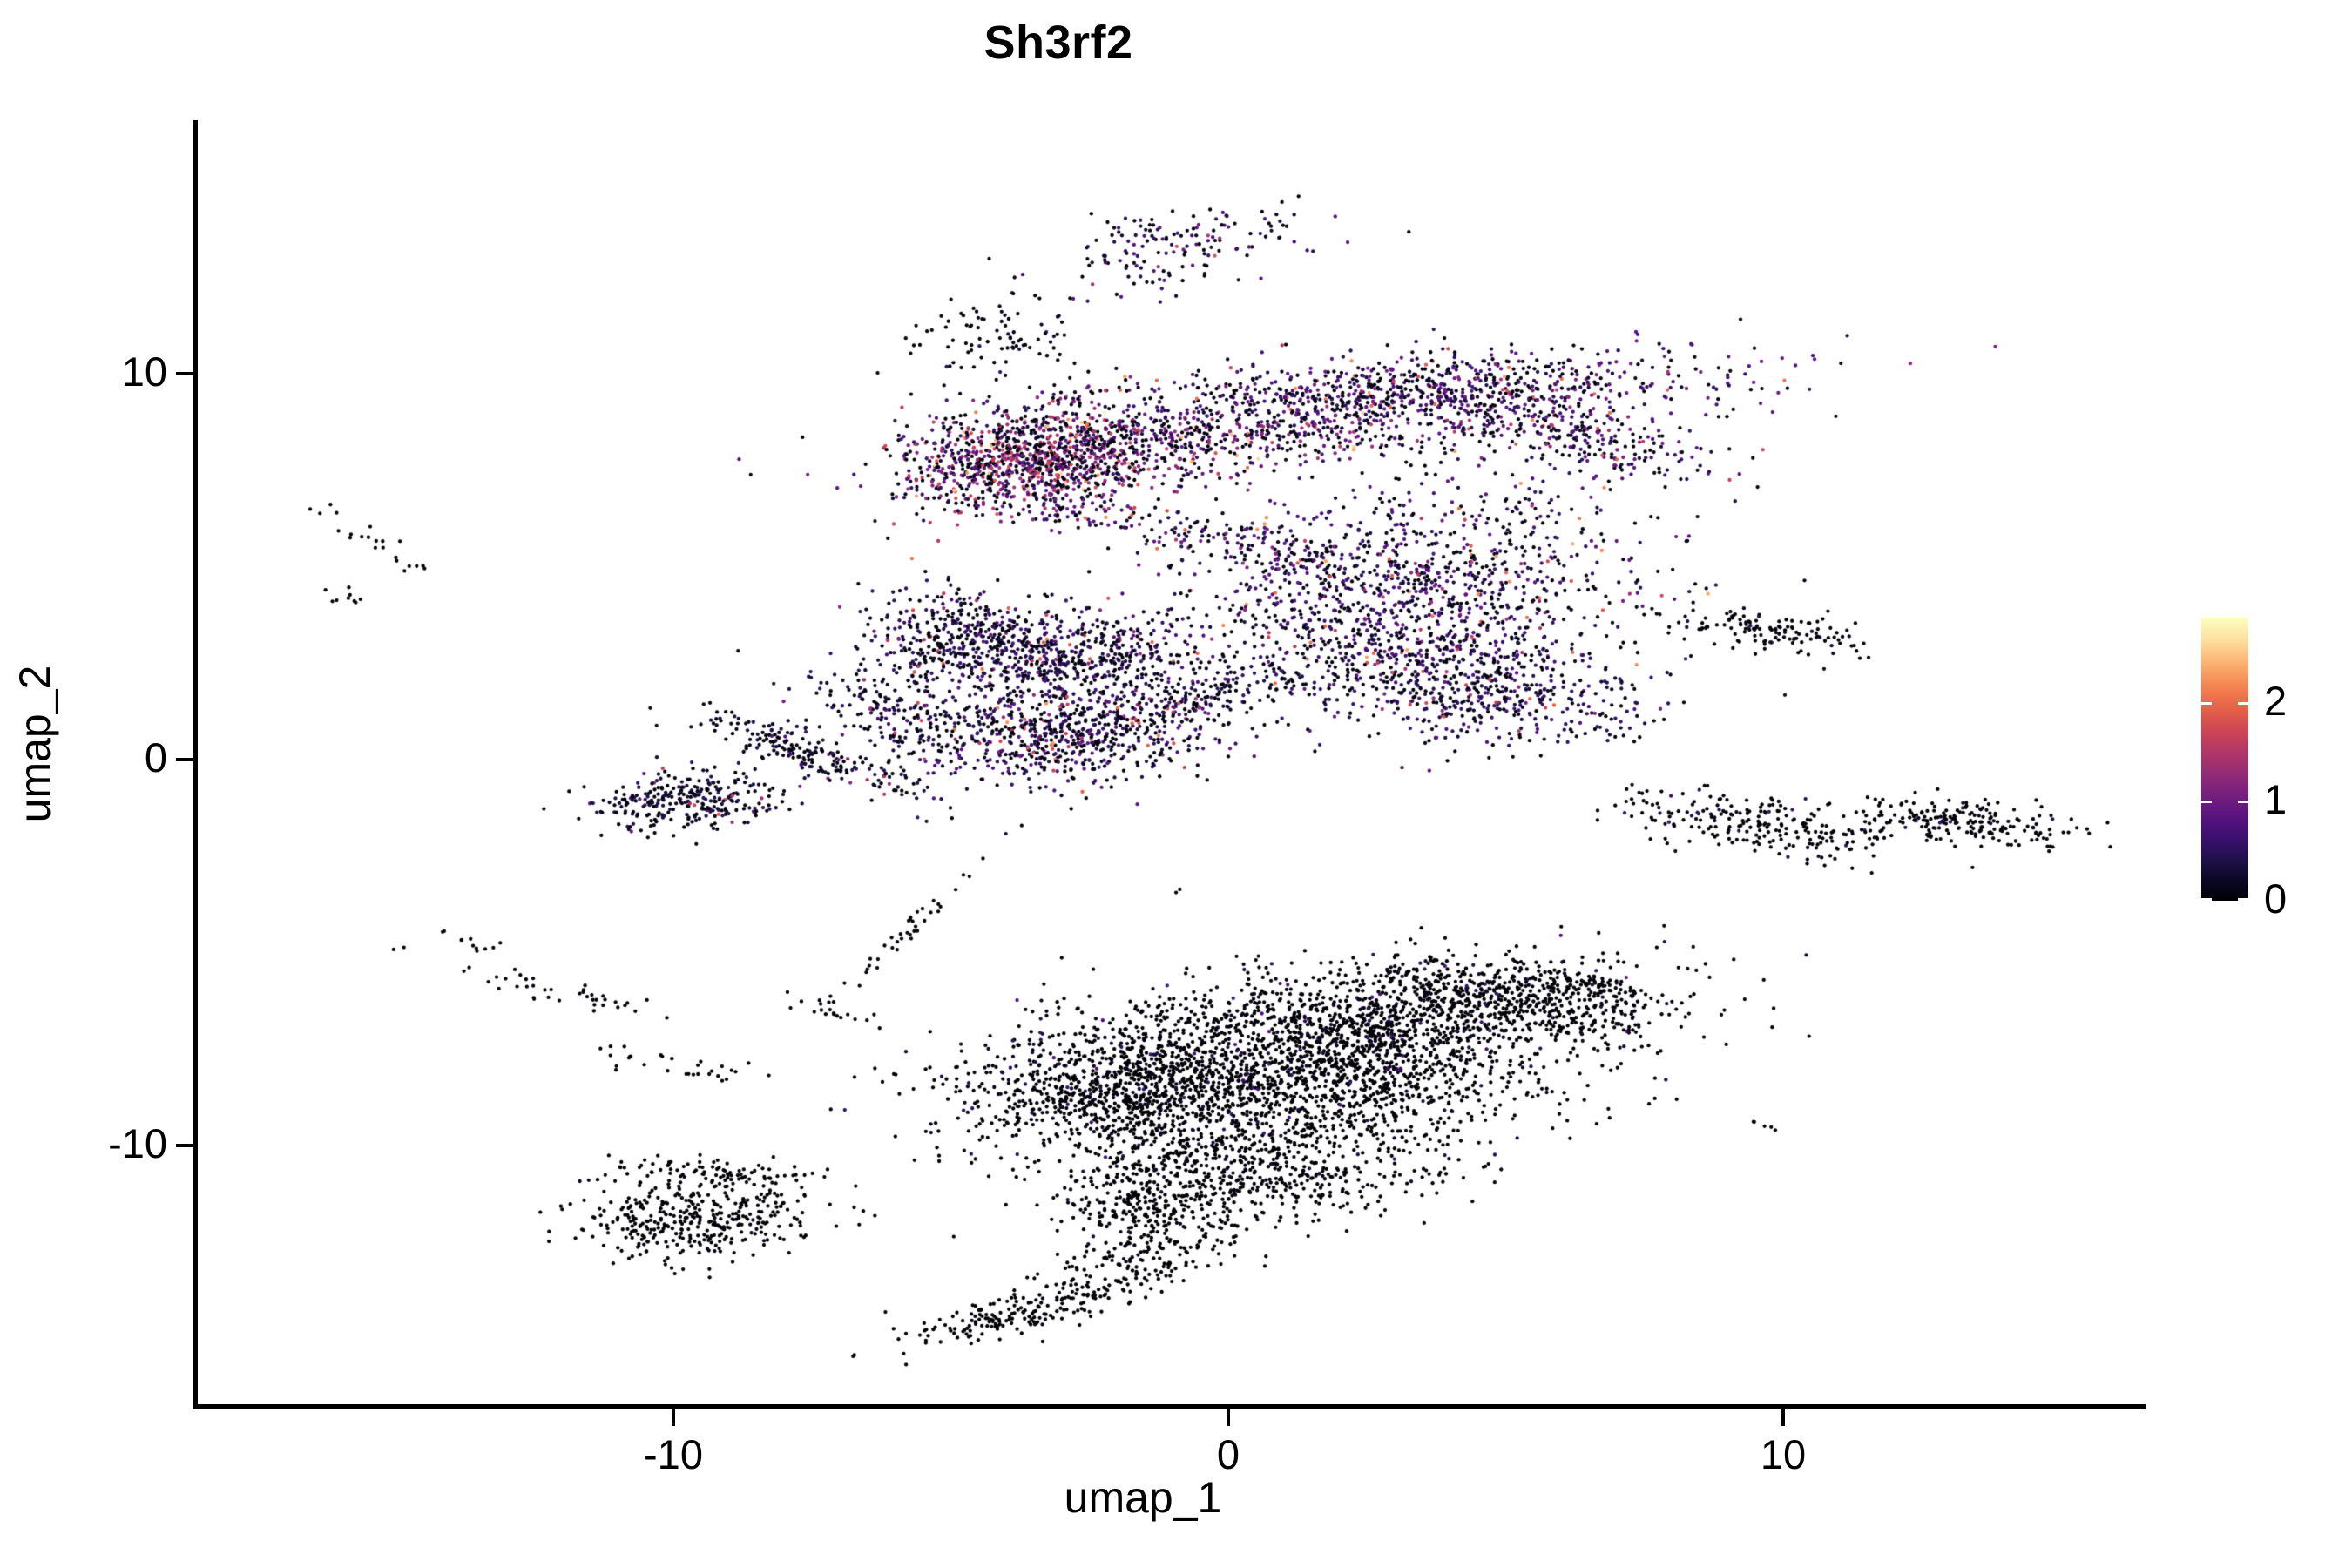 This screenshot has width=2352, height=1568. Describe the element at coordinates (2276, 800) in the screenshot. I see `colorbar-tick-label: 1` at that location.